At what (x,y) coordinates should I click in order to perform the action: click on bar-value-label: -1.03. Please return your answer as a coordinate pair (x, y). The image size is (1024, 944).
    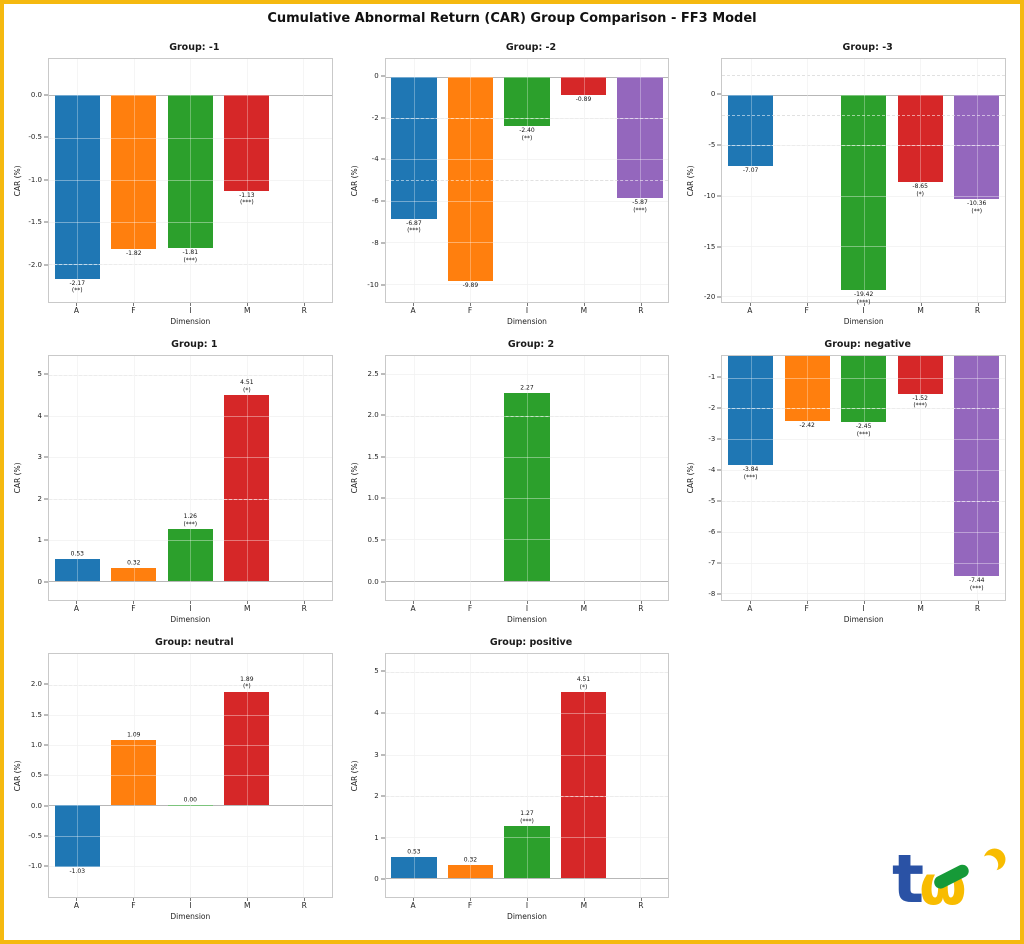
    Looking at the image, I should click on (77, 872).